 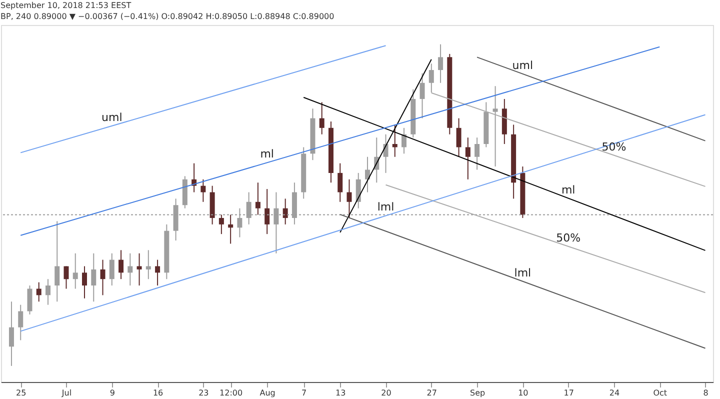 I want to click on x-tick-label: Aug, so click(x=268, y=393).